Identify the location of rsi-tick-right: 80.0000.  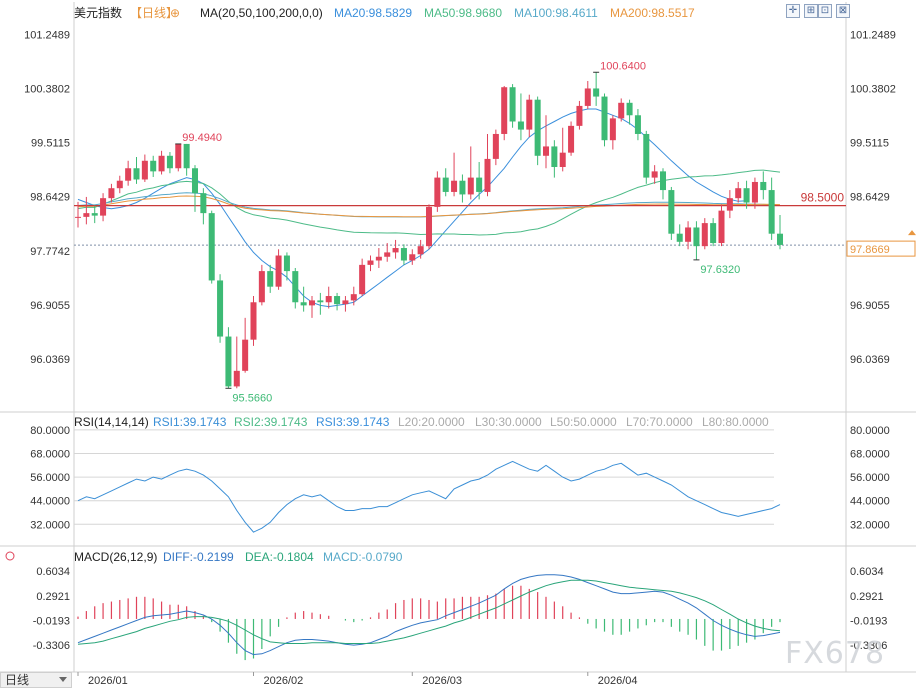
(870, 431).